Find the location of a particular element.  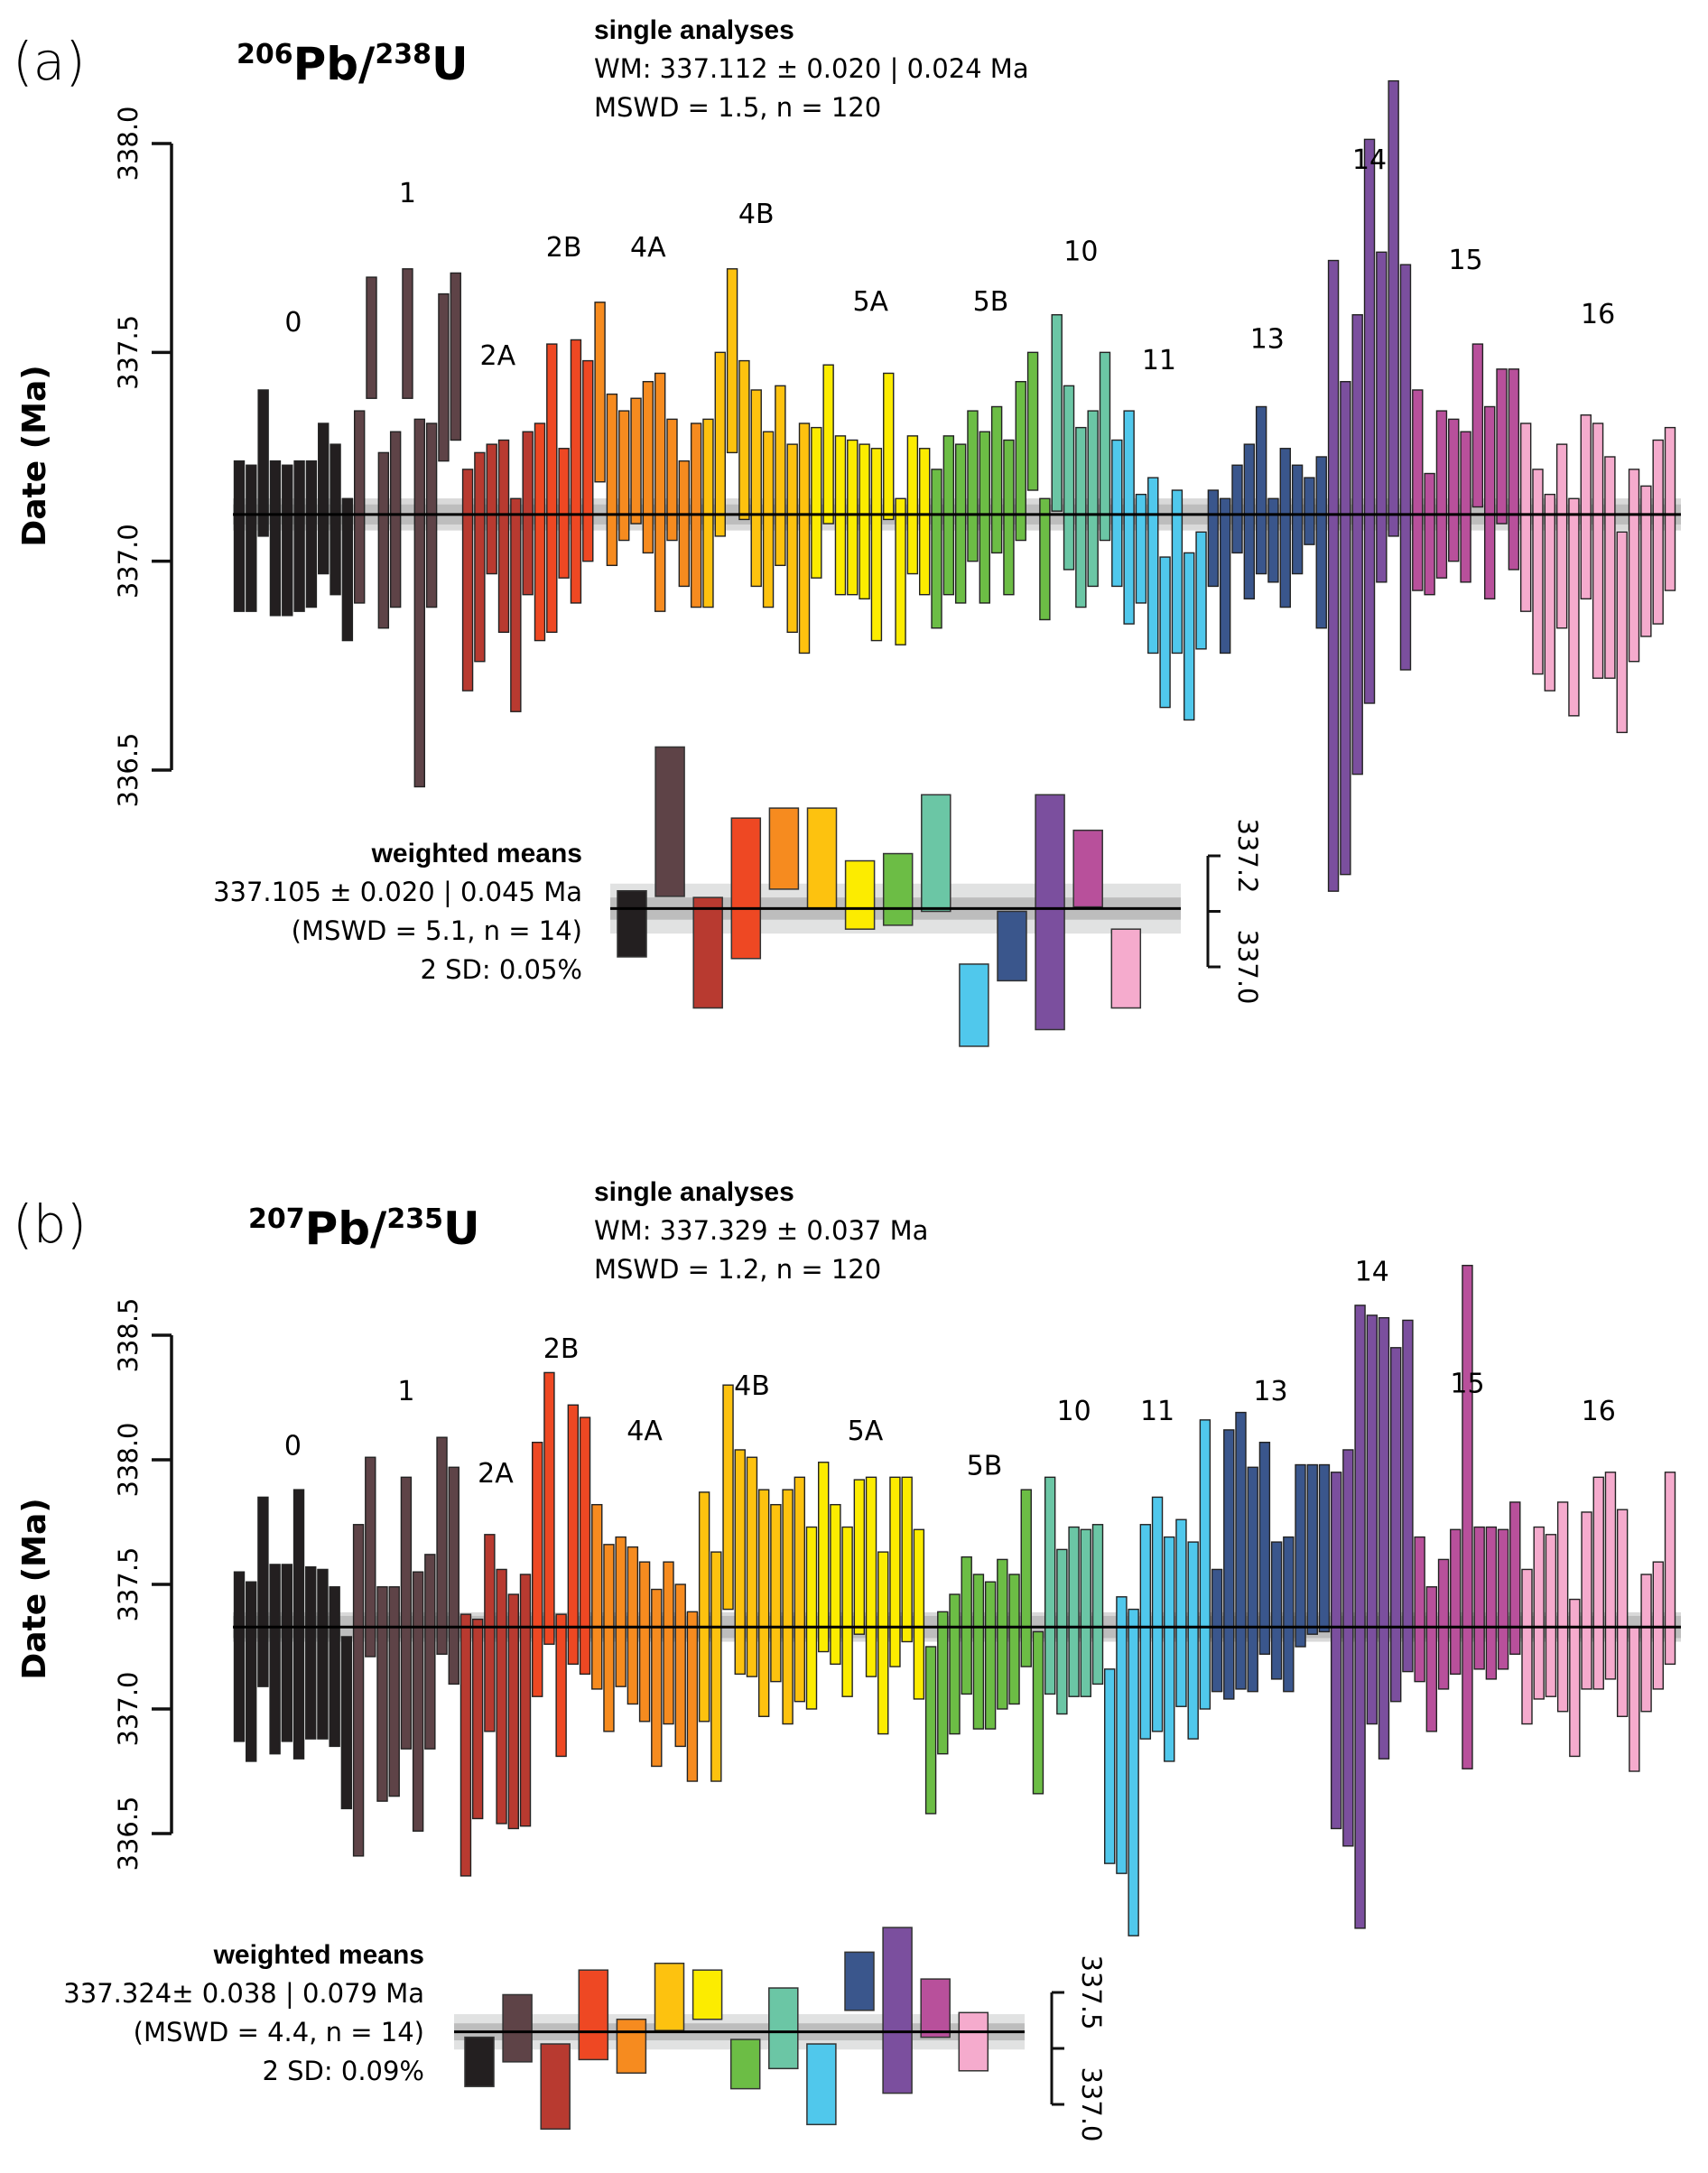

inset-bar-group-5A is located at coordinates (707, 1995).